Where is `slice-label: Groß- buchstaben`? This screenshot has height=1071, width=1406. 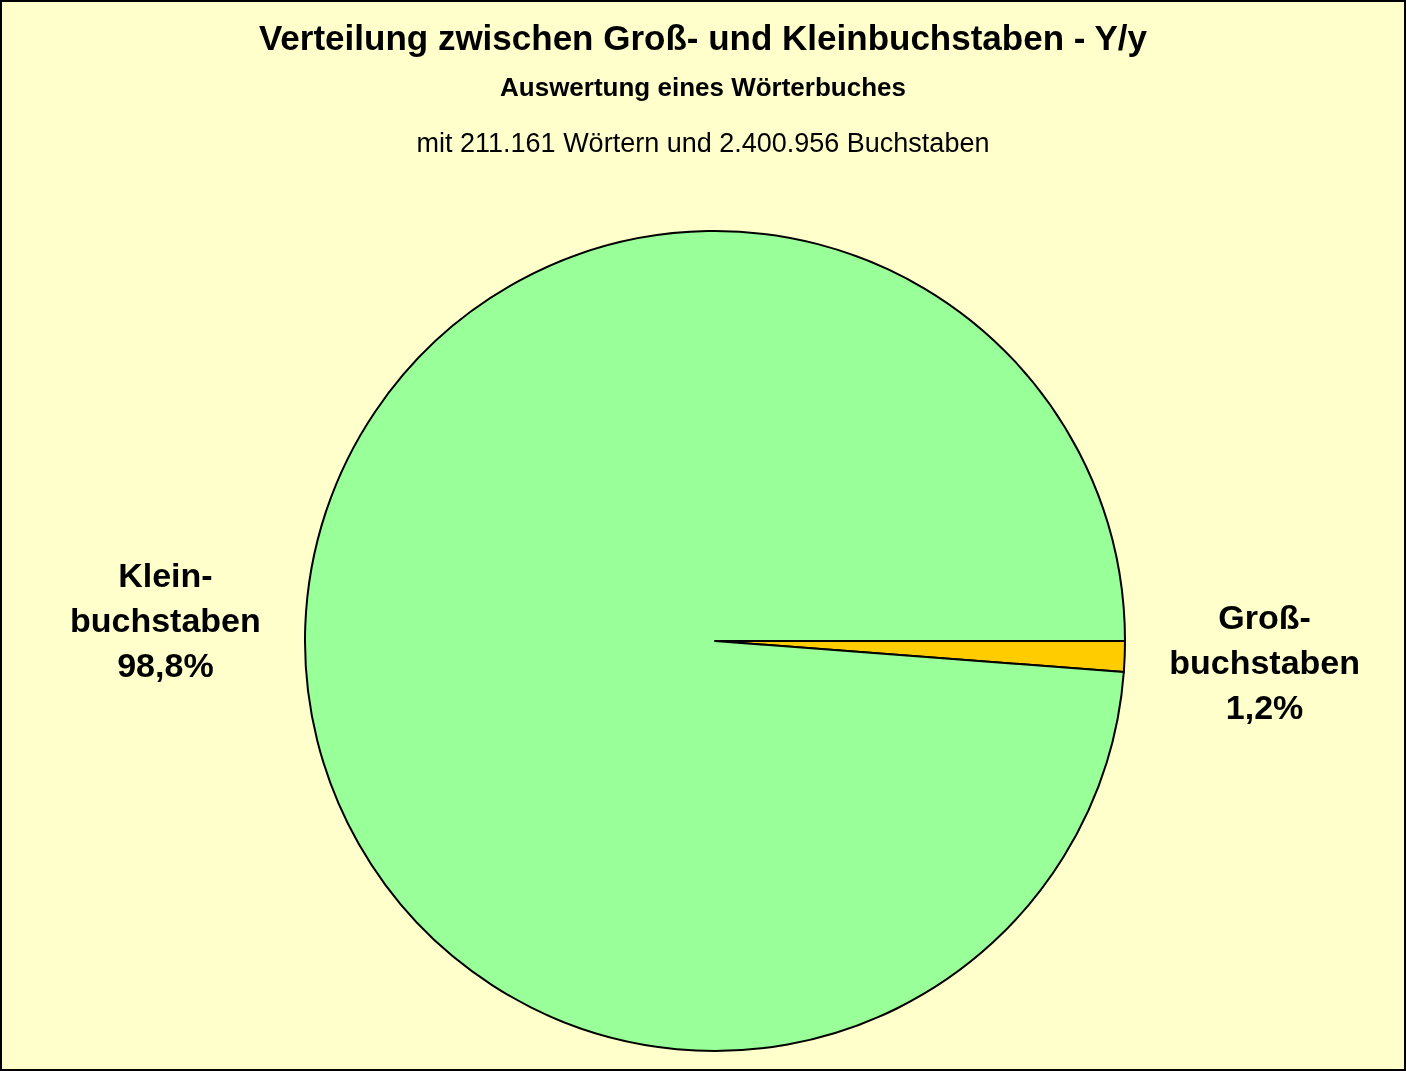 slice-label: Groß- buchstaben is located at coordinates (1265, 639).